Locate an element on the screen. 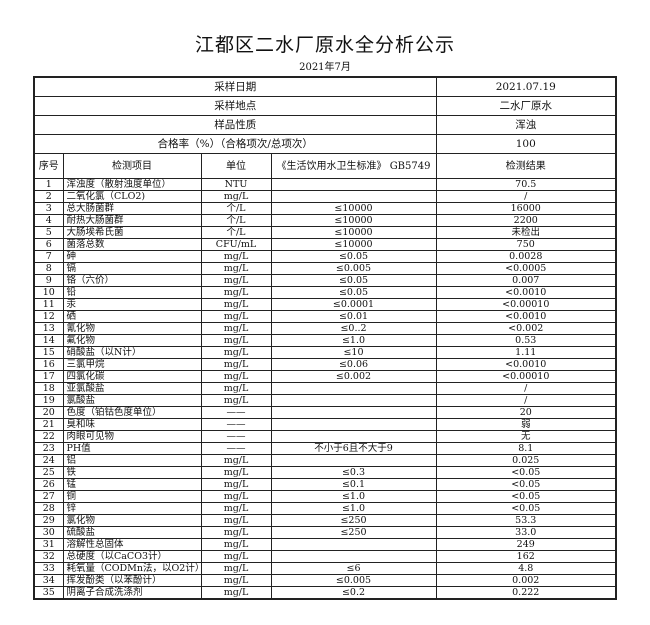 The height and width of the screenshot is (625, 650). table-row: 33 耗氧量（CODMn法，以O2计） mg/L ≤6 4.8 is located at coordinates (325, 568).